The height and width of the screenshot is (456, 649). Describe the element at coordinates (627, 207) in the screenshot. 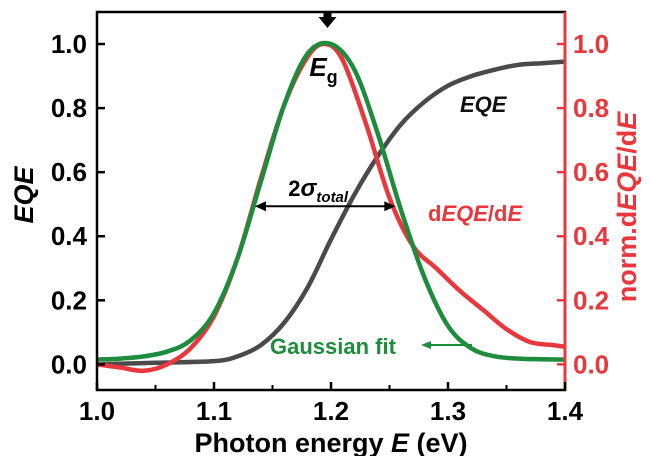

I see `y-axis-right-label: norm.dEQE/dE` at that location.